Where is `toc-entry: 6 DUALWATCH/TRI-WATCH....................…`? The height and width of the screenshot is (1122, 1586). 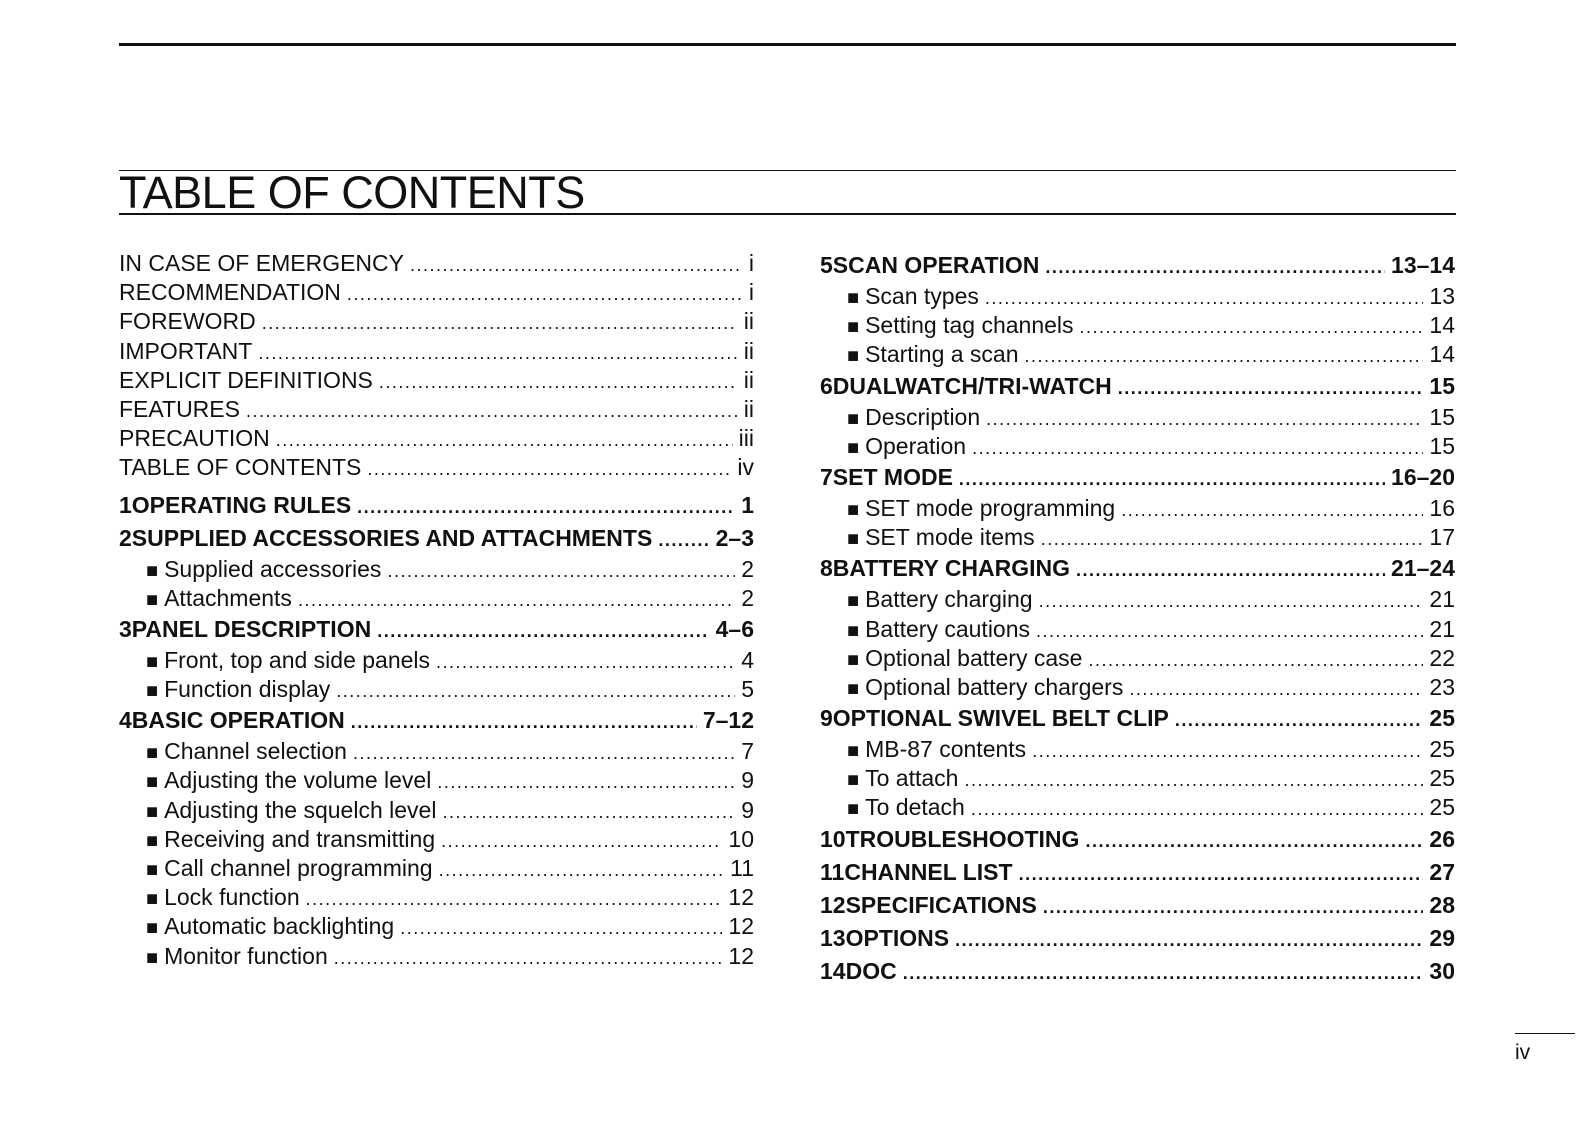 toc-entry: 6 DUALWATCH/TRI-WATCH....................… is located at coordinates (1137, 386).